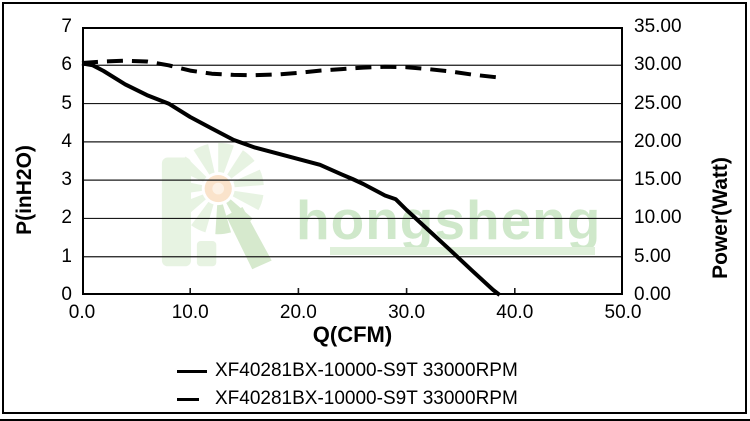 The width and height of the screenshot is (750, 421). I want to click on tick-label: 40.0, so click(515, 312).